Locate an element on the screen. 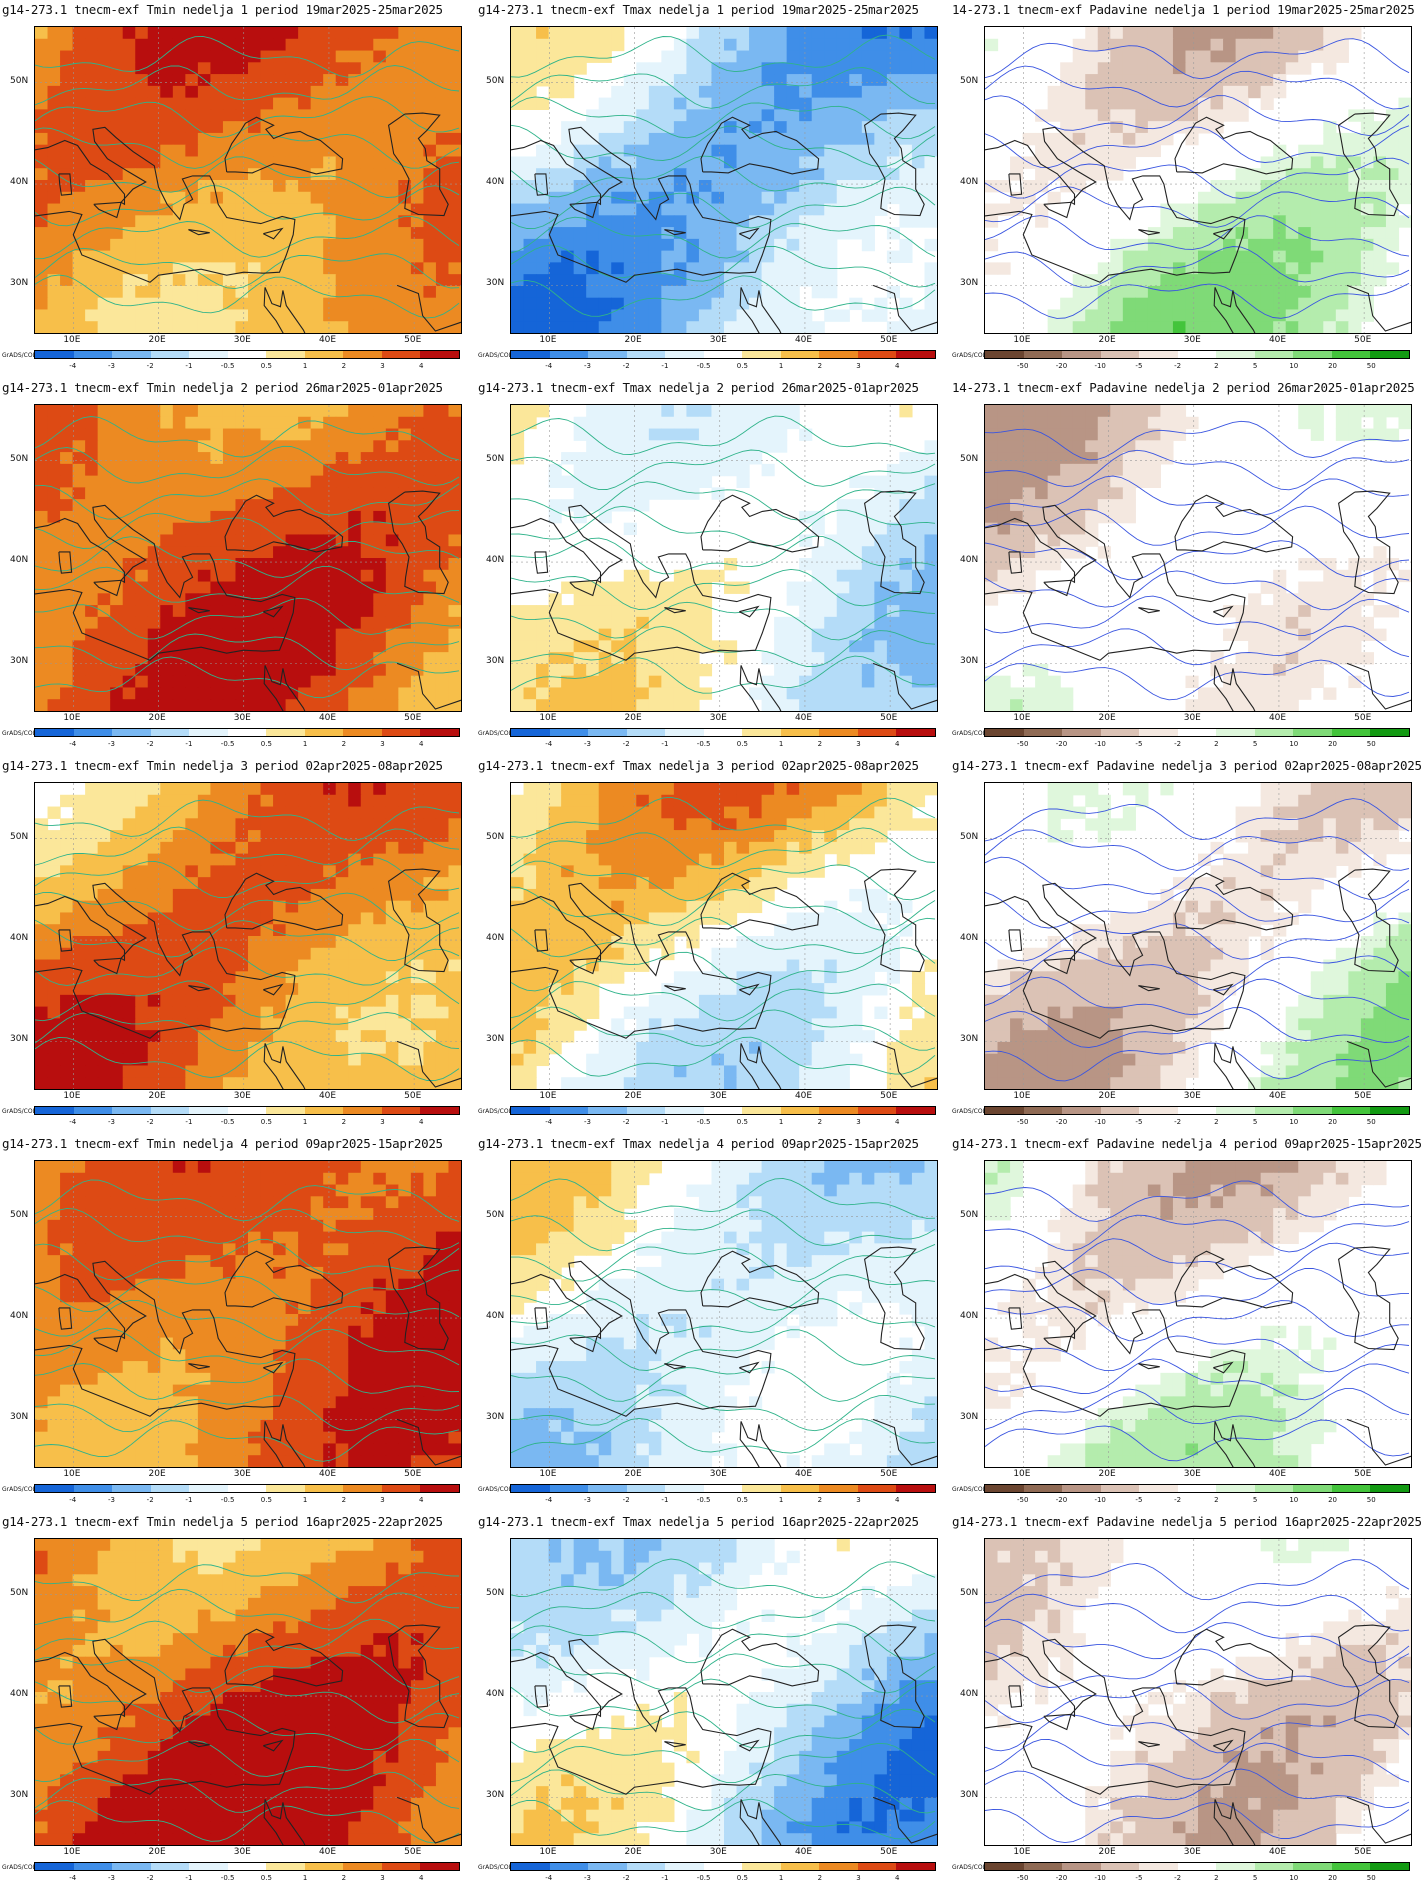 The width and height of the screenshot is (1427, 1895). colorbar-tick-label: -20 is located at coordinates (1061, 366).